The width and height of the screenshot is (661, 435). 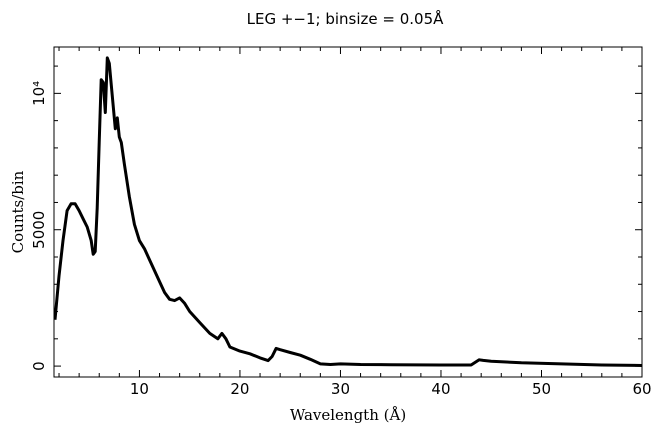 I want to click on y-tick-label: 10⁴, so click(x=39, y=93).